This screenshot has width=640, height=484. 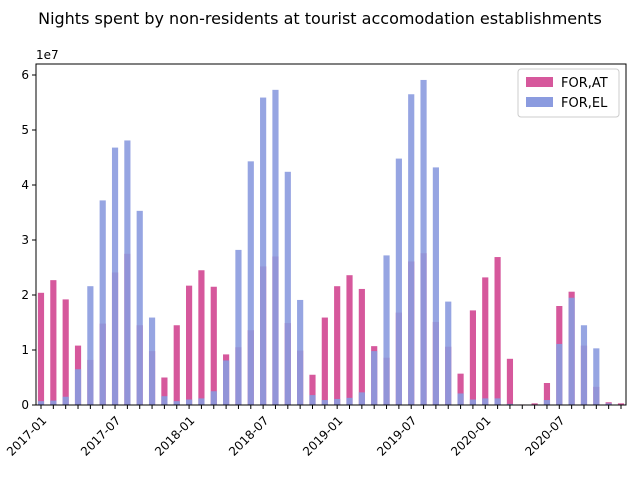 I want to click on bar-FOR,AT-2017-02, so click(x=53, y=342).